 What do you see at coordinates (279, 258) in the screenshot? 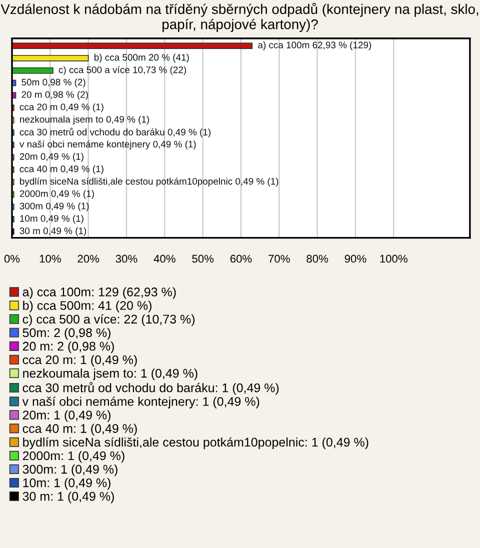
I see `x-tick-label: 70%` at bounding box center [279, 258].